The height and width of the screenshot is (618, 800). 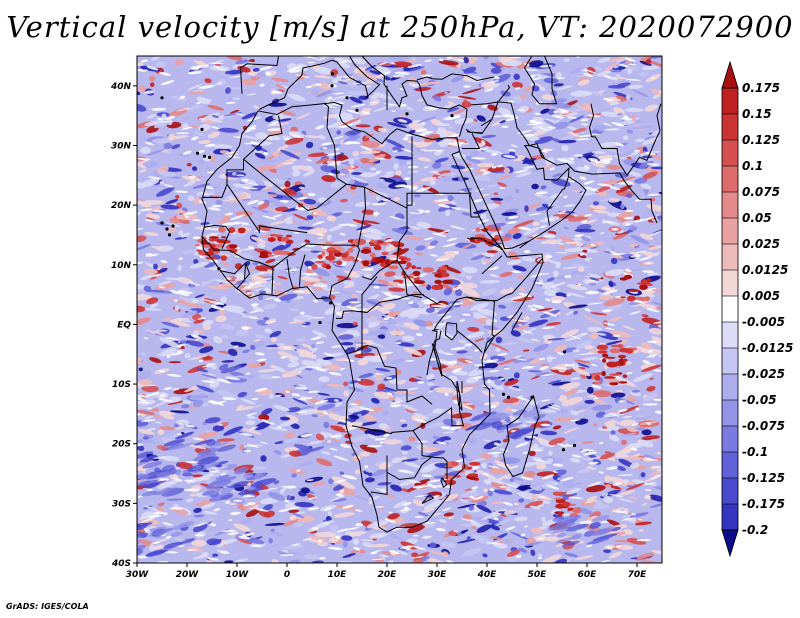 What do you see at coordinates (357, 110) in the screenshot?
I see `island-marker` at bounding box center [357, 110].